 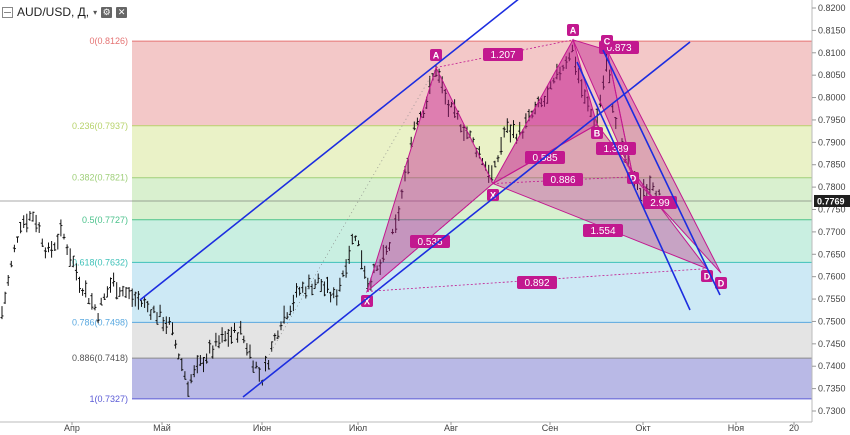 I want to click on ratio-label-text: 2.99, so click(x=660, y=203).